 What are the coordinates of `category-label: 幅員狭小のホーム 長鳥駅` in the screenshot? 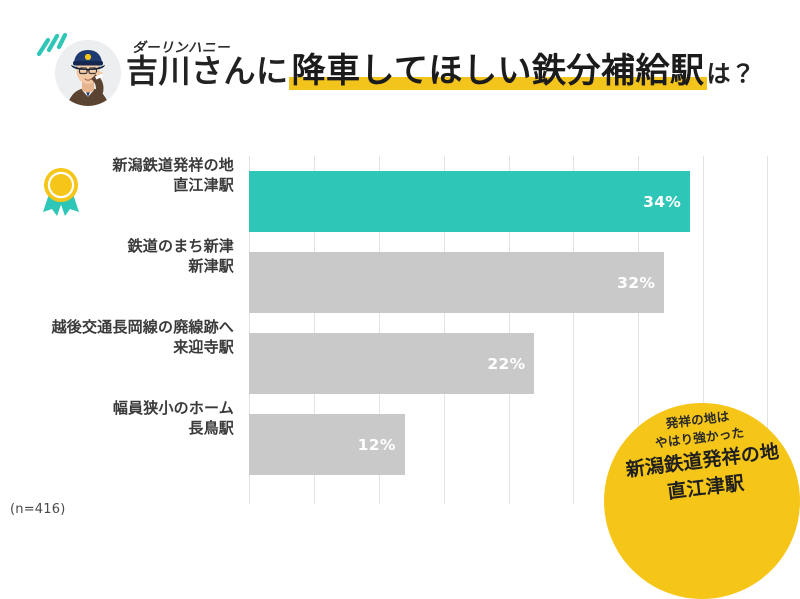 It's located at (119, 419).